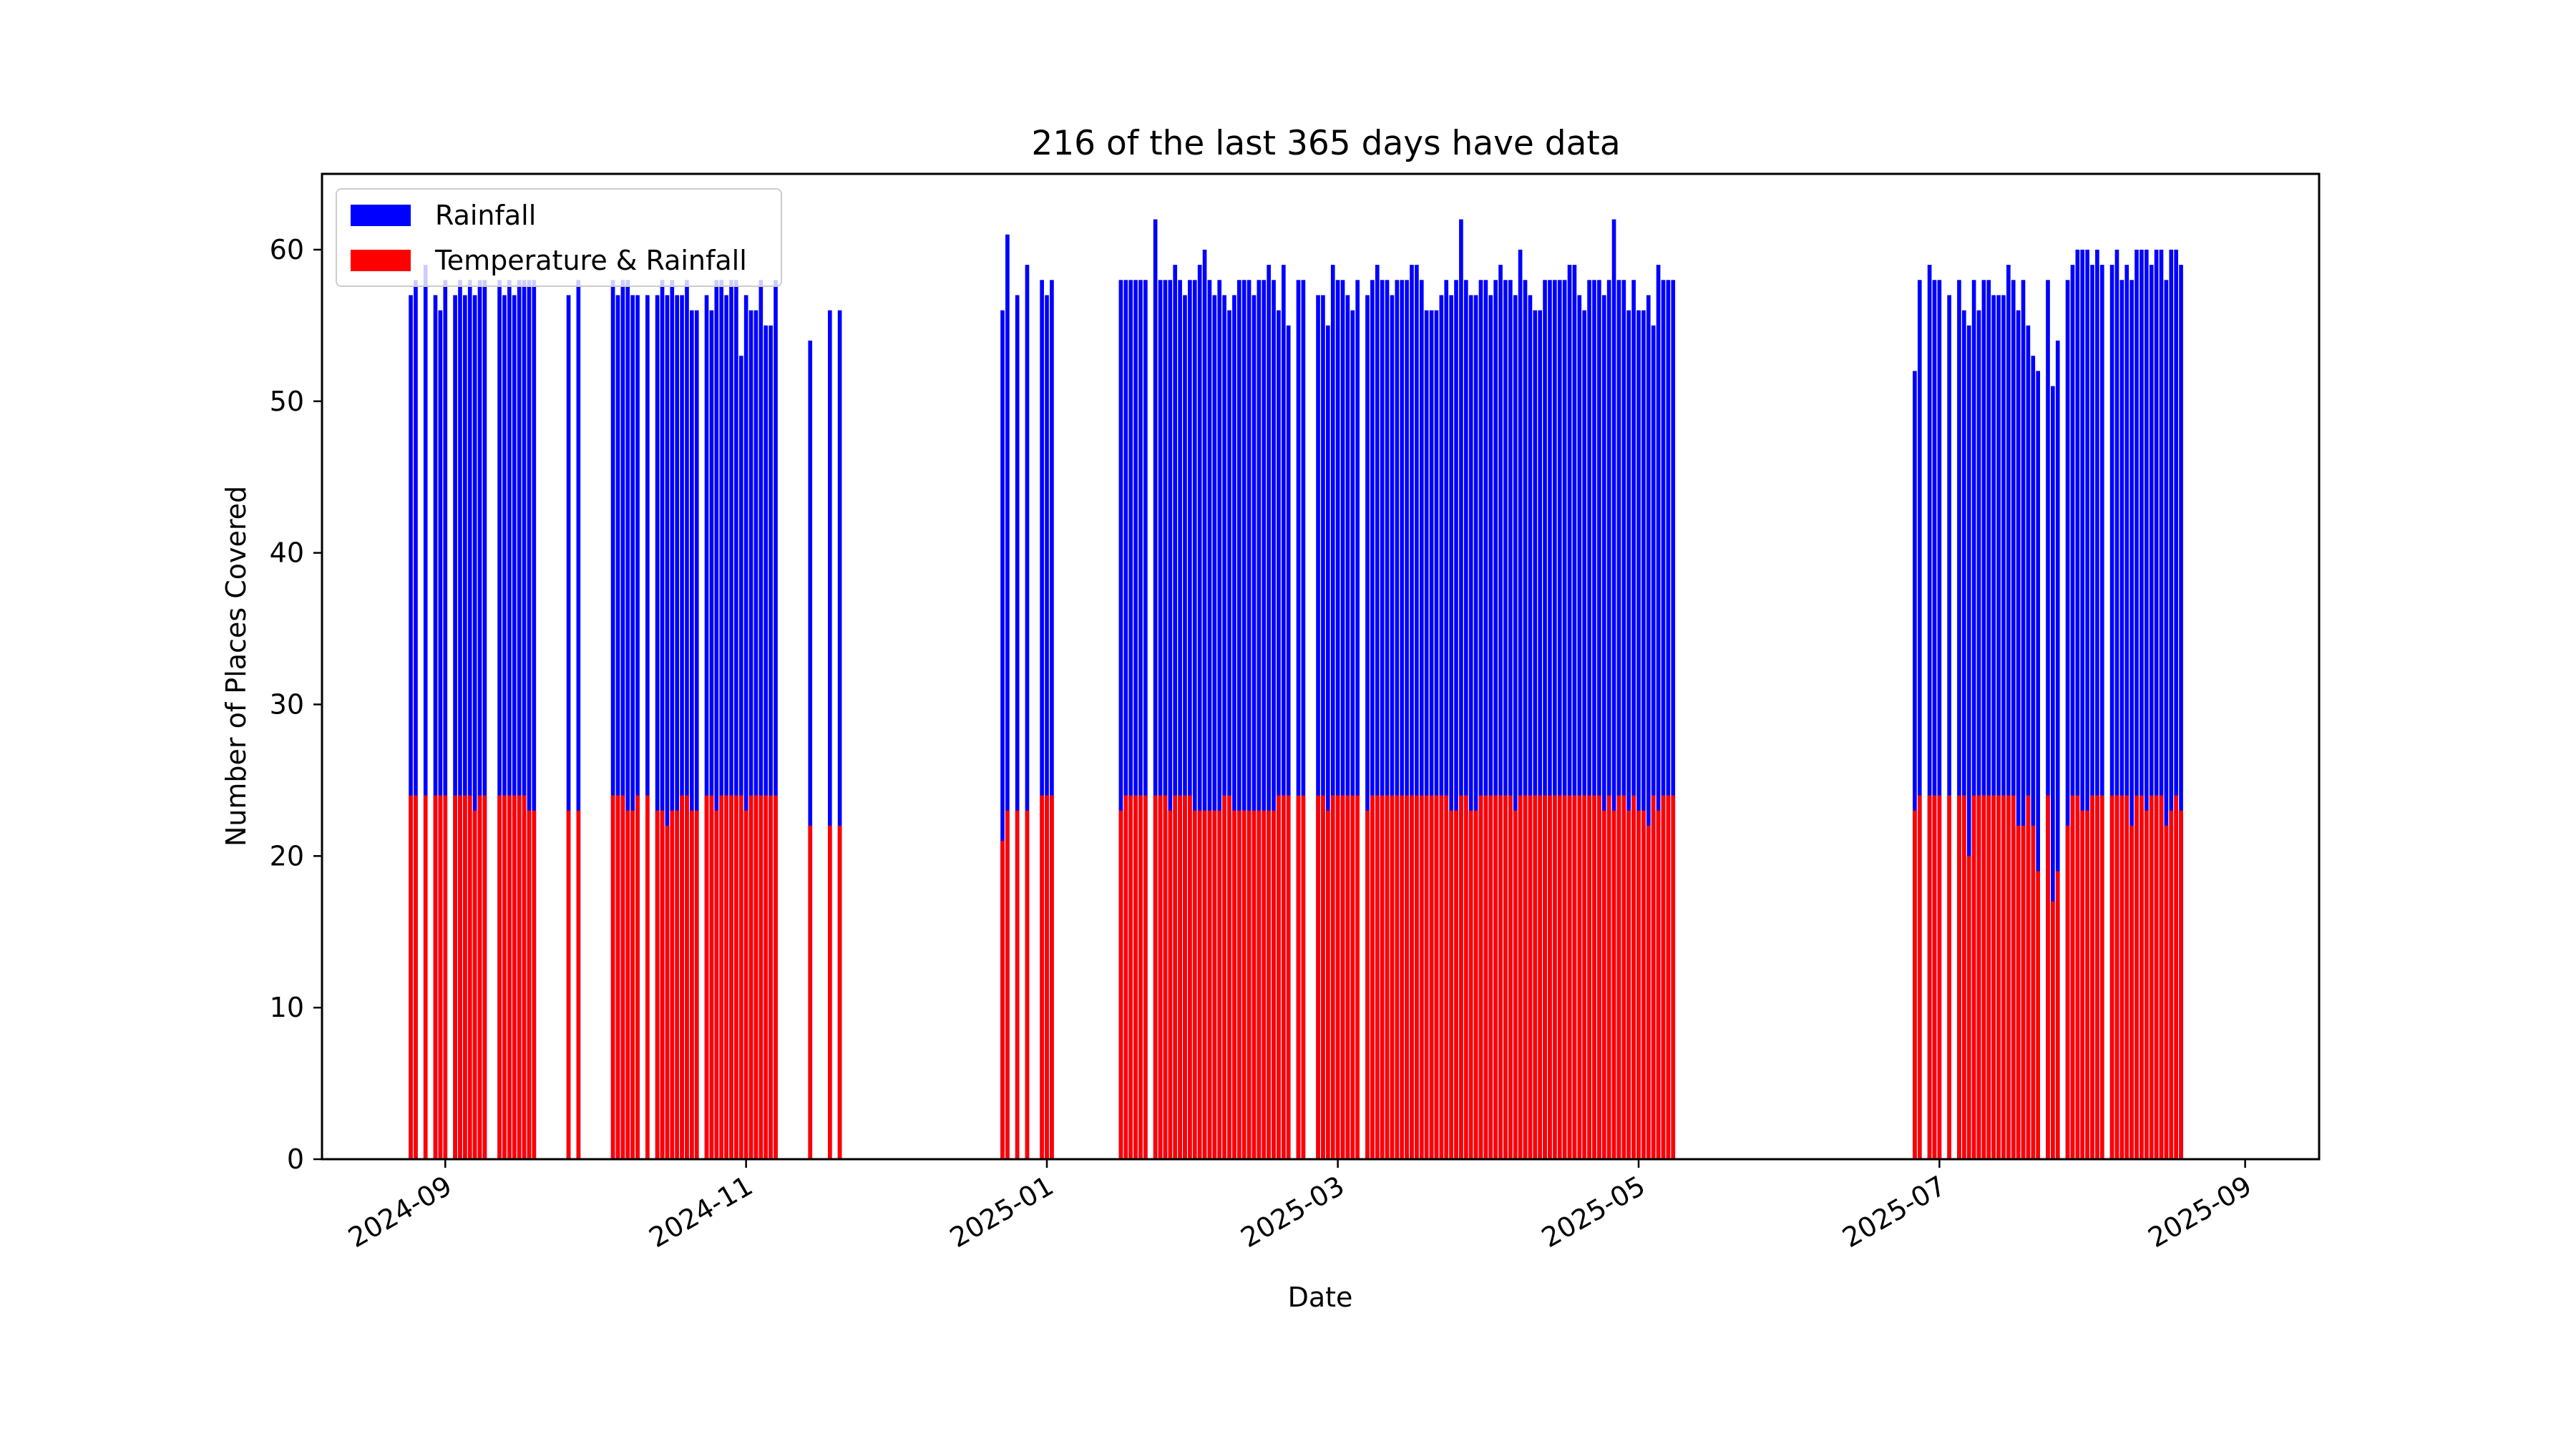  Describe the element at coordinates (236, 666) in the screenshot. I see `y-axis-label: Number of Places Covered` at that location.